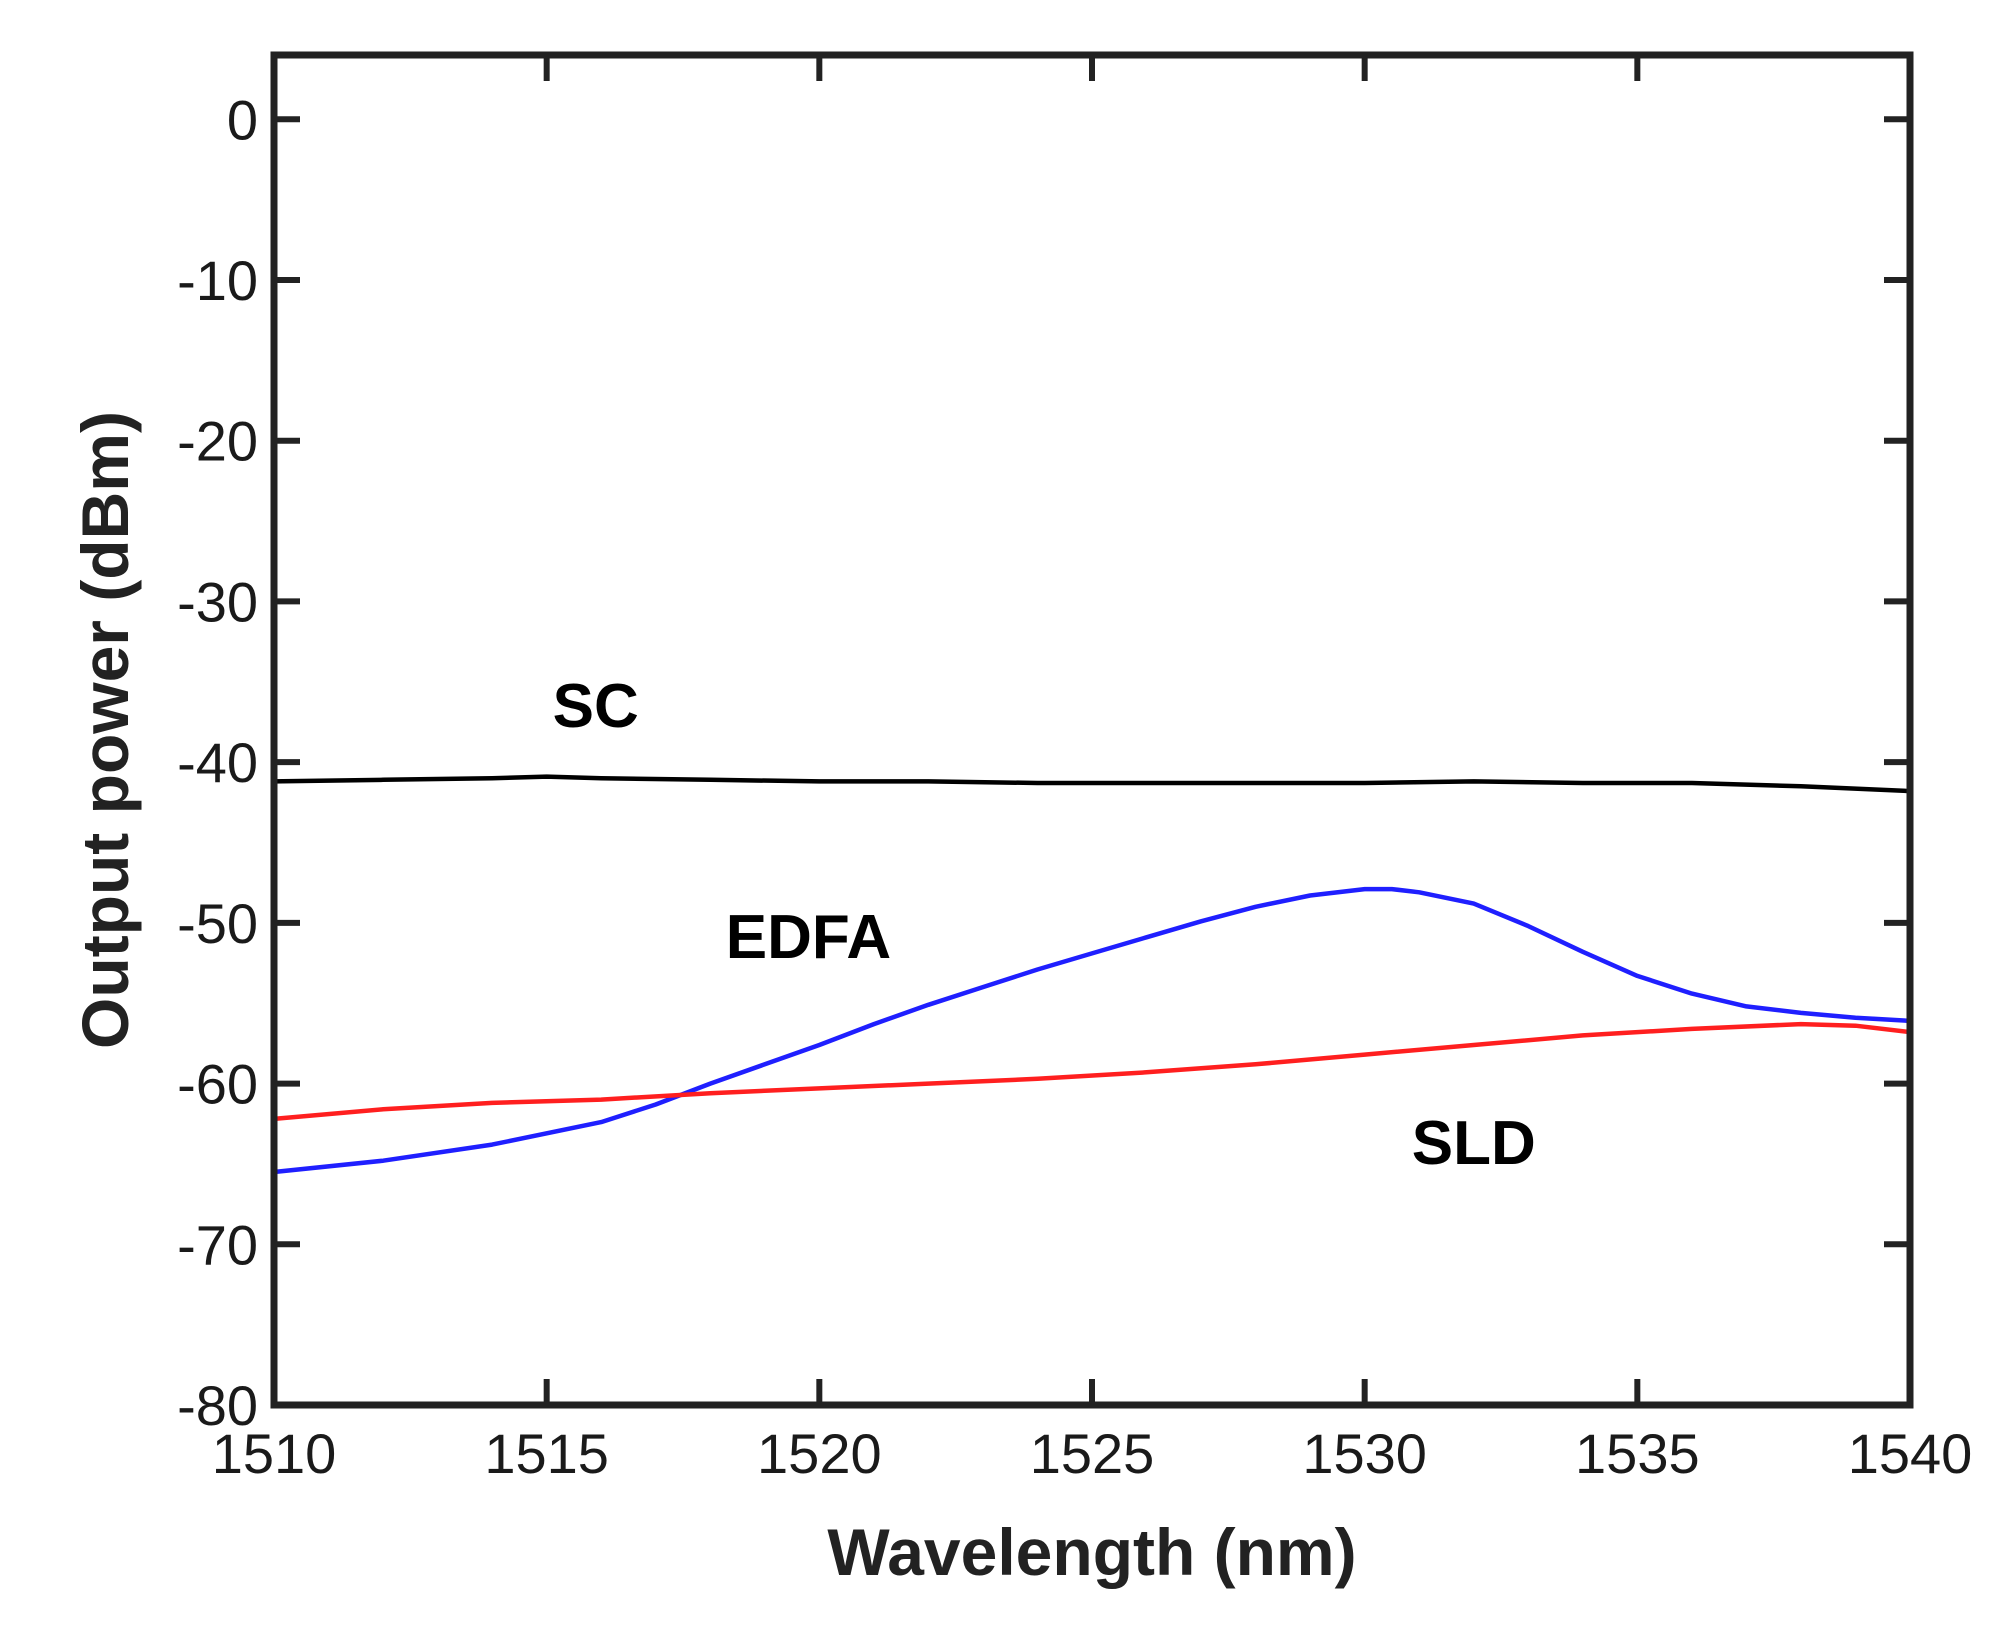 This screenshot has width=2013, height=1627. I want to click on y-tick-label-20: -20, so click(217, 441).